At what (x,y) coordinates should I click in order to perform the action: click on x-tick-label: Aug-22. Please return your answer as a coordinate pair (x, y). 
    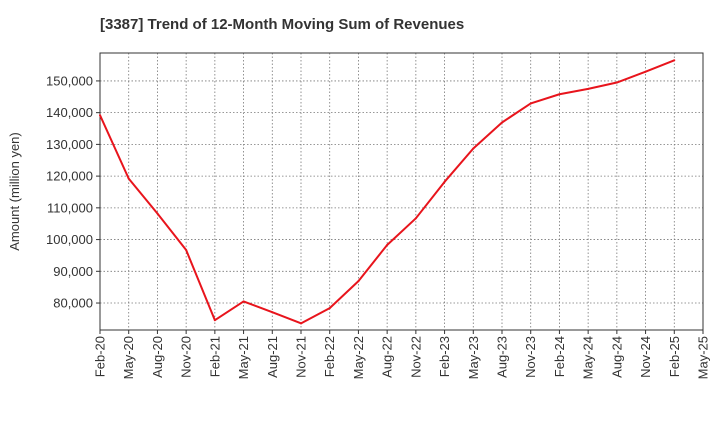
    Looking at the image, I should click on (387, 357).